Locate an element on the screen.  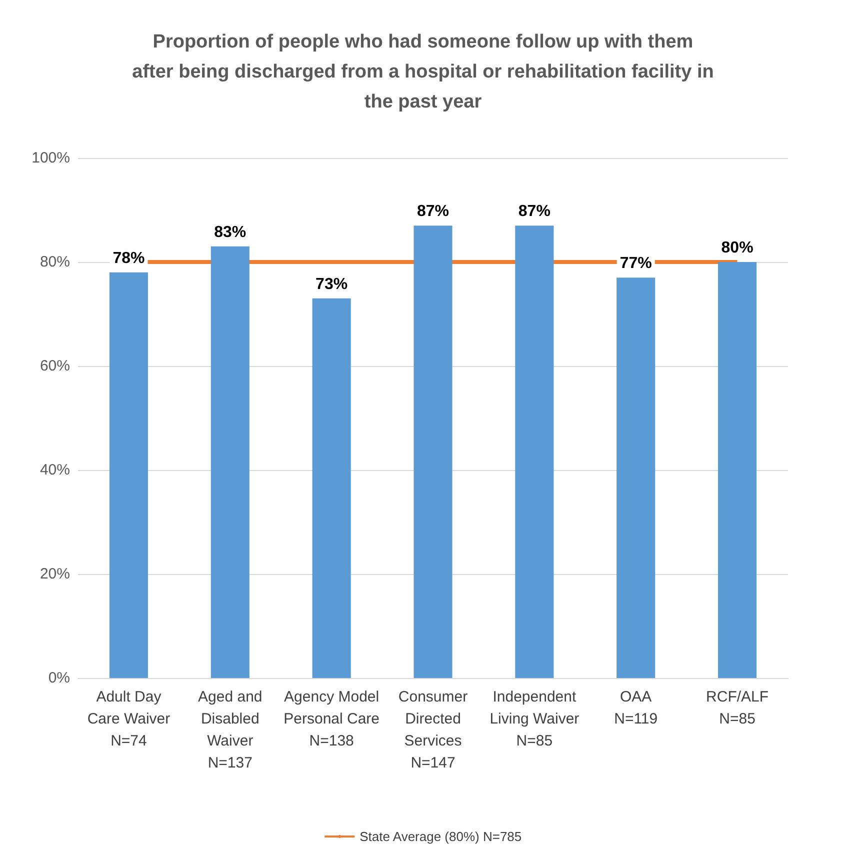
data-label: 77% is located at coordinates (636, 263).